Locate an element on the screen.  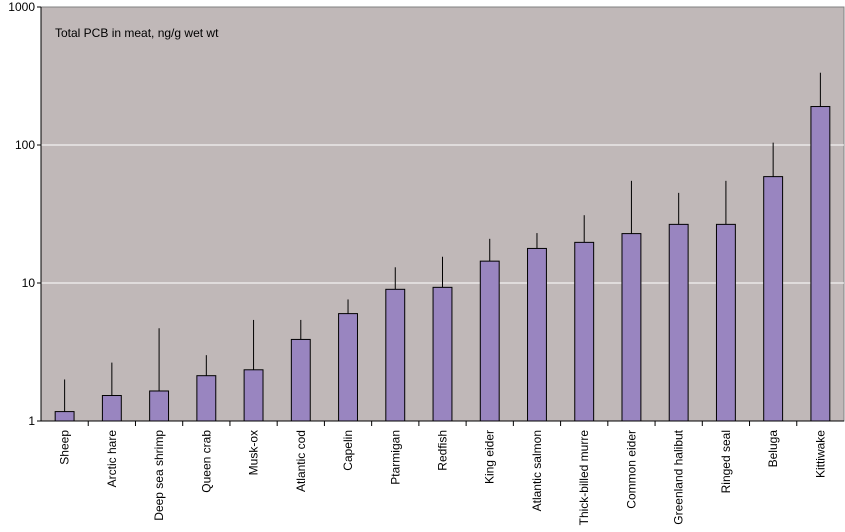
x-tick-label: Beluga is located at coordinates (773, 449).